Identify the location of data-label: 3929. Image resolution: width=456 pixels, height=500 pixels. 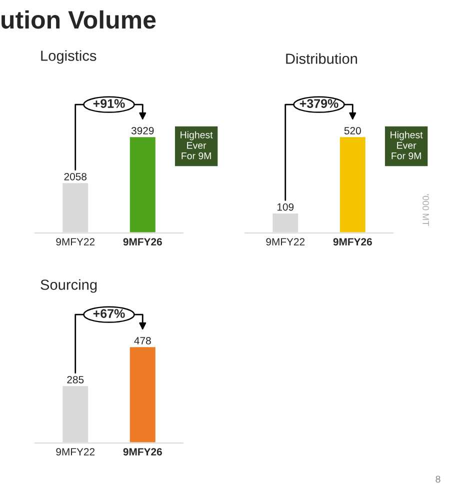
(142, 130).